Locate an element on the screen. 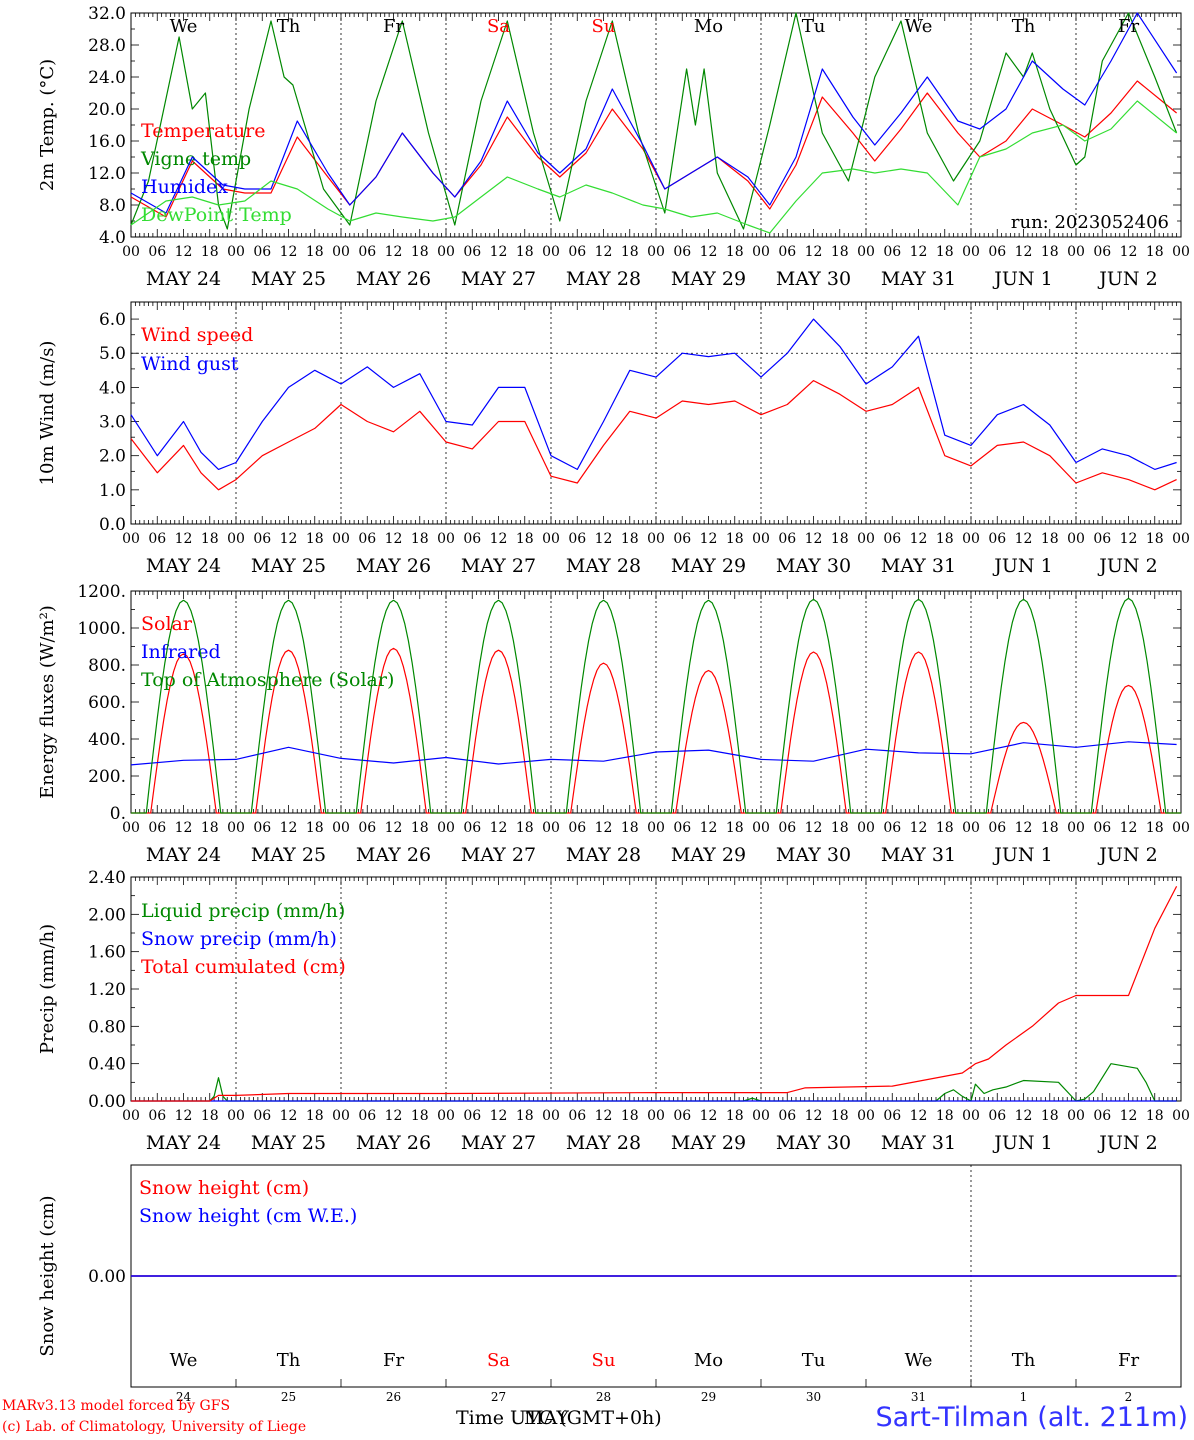 This screenshot has width=1194, height=1440. date-label: MAY 27 is located at coordinates (498, 855).